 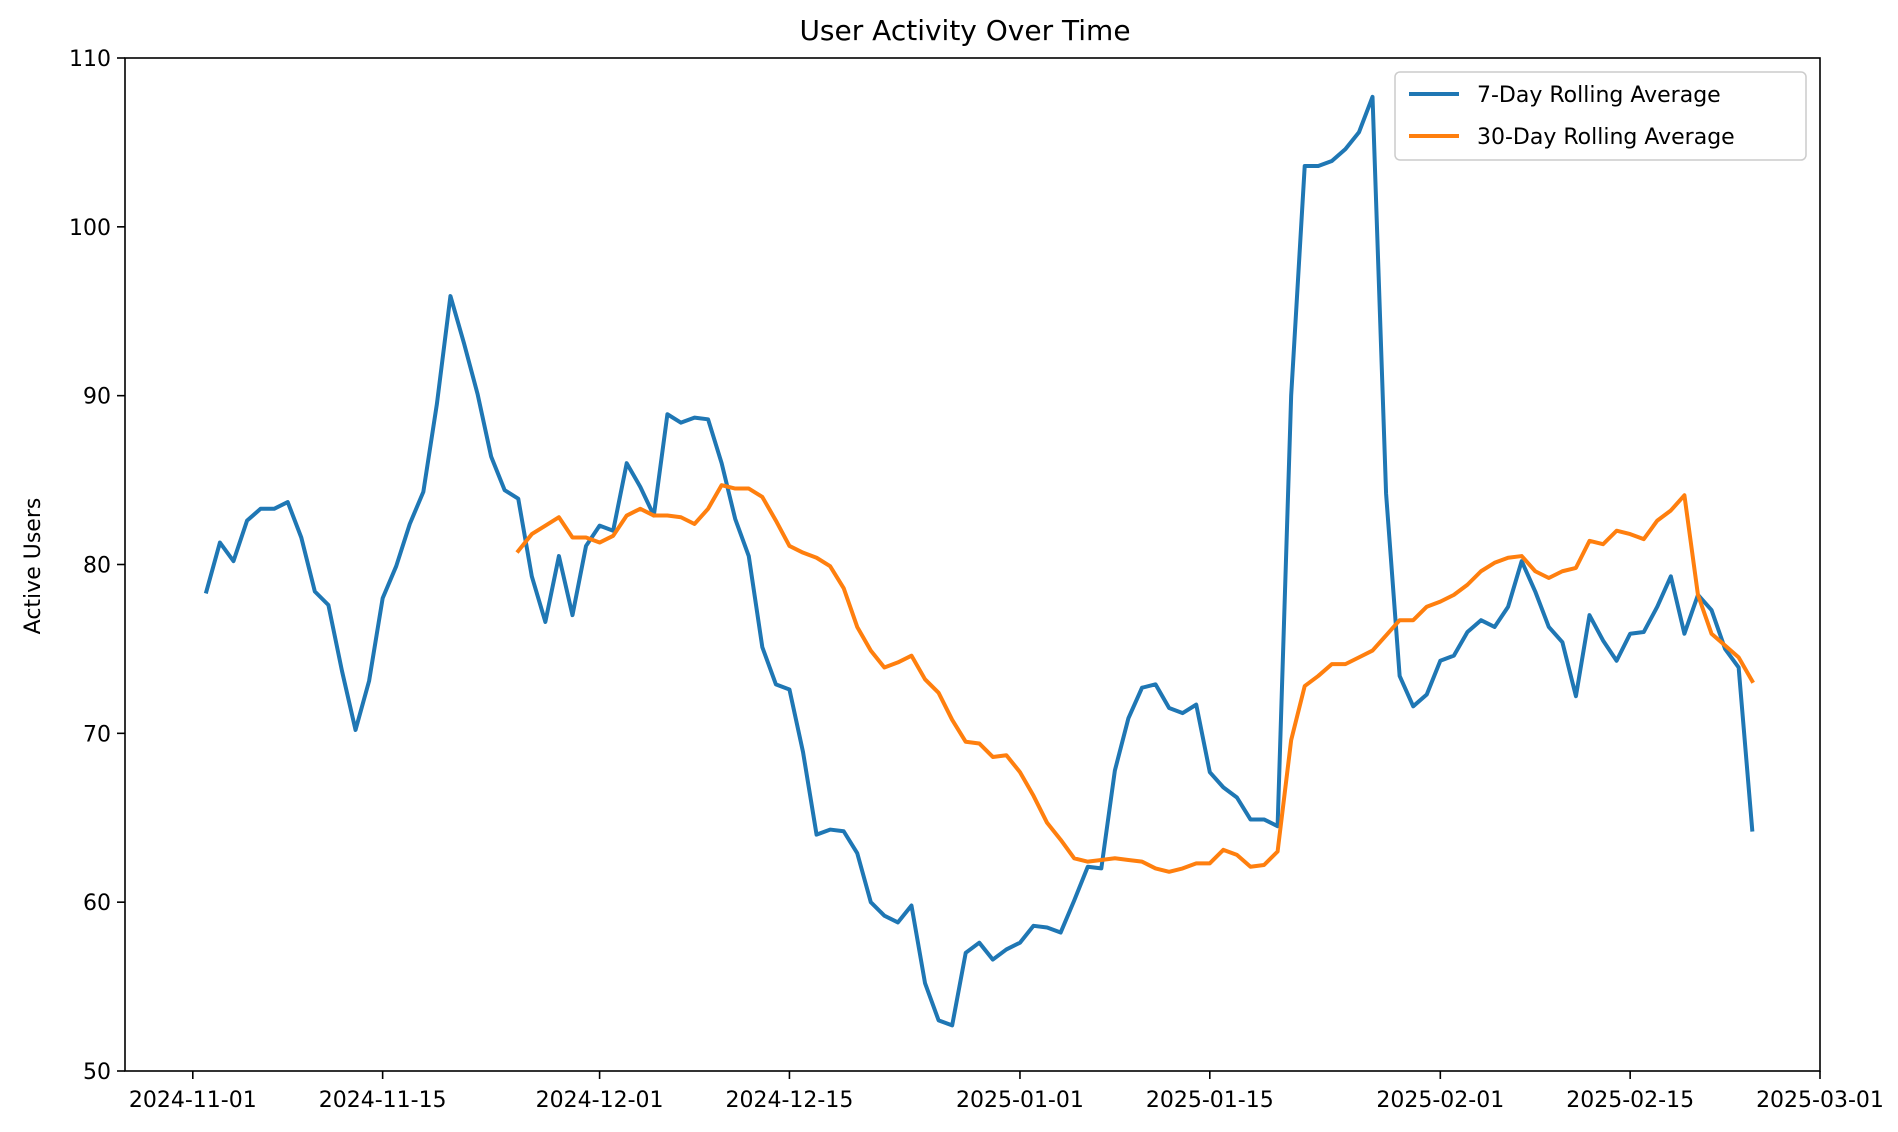 I want to click on x-tick-label: 2025-01-15, so click(x=1210, y=1100).